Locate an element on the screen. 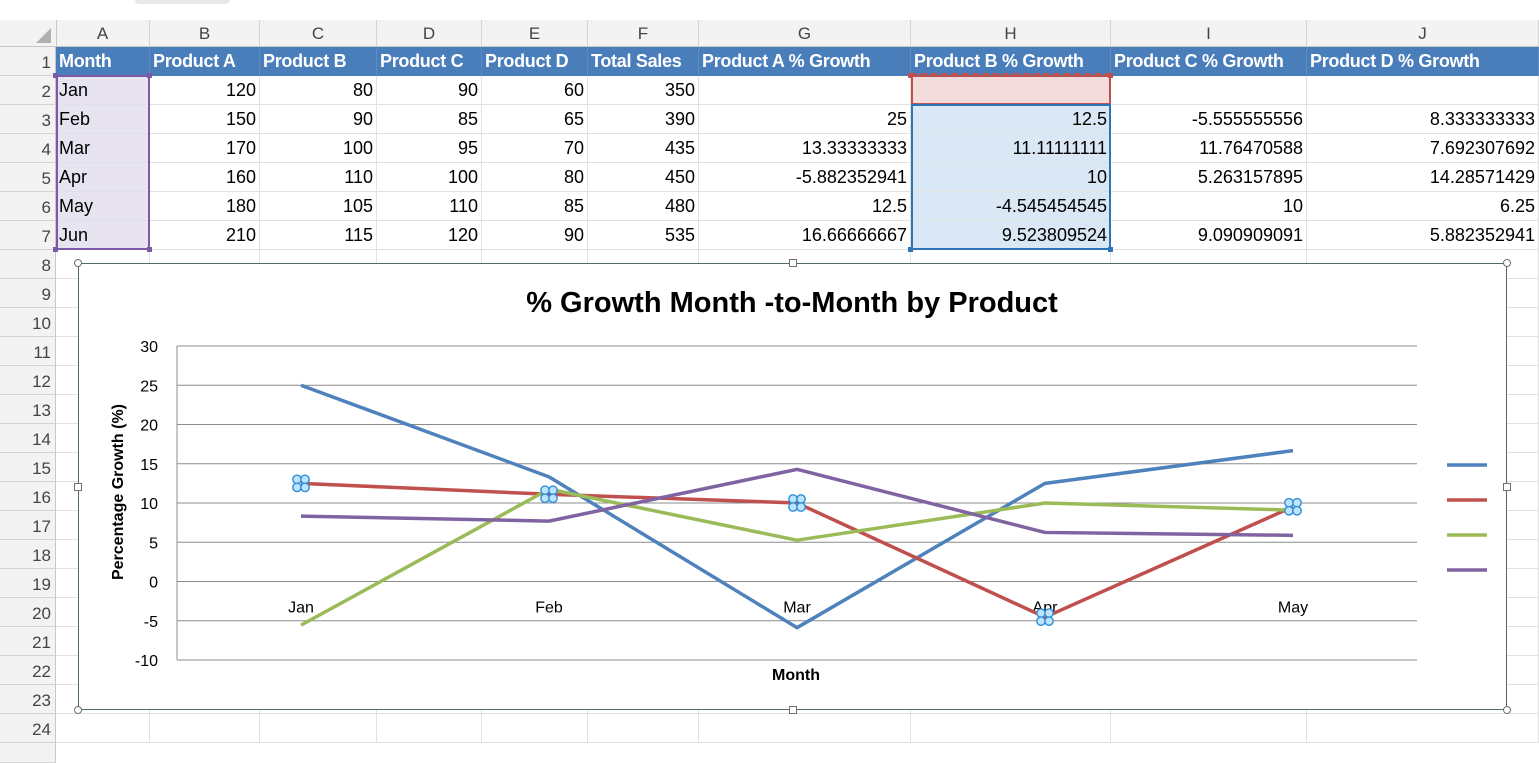 The height and width of the screenshot is (763, 1539). data-cell-b6: 180 is located at coordinates (205, 206).